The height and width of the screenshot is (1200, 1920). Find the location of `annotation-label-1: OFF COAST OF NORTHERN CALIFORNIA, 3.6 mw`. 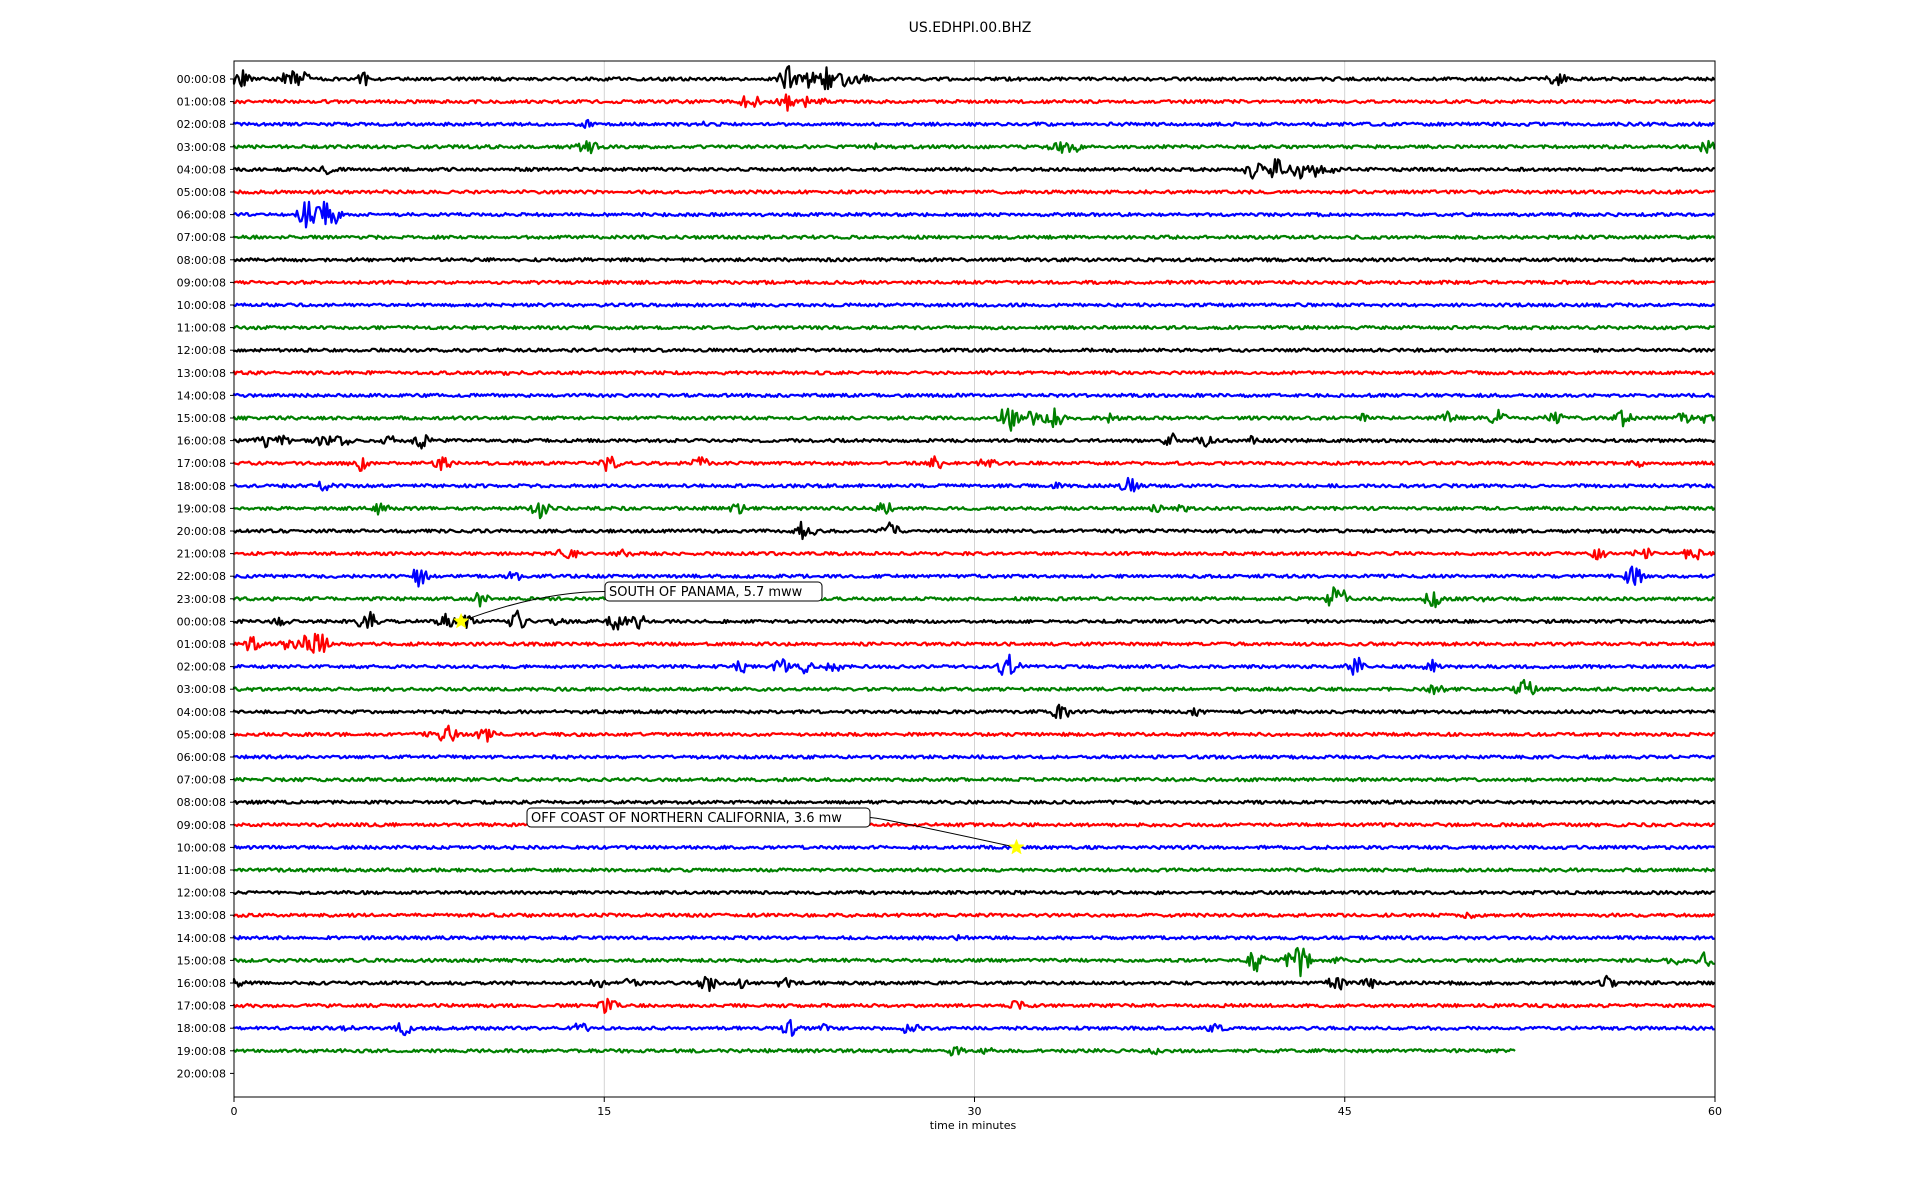

annotation-label-1: OFF COAST OF NORTHERN CALIFORNIA, 3.6 mw is located at coordinates (686, 818).